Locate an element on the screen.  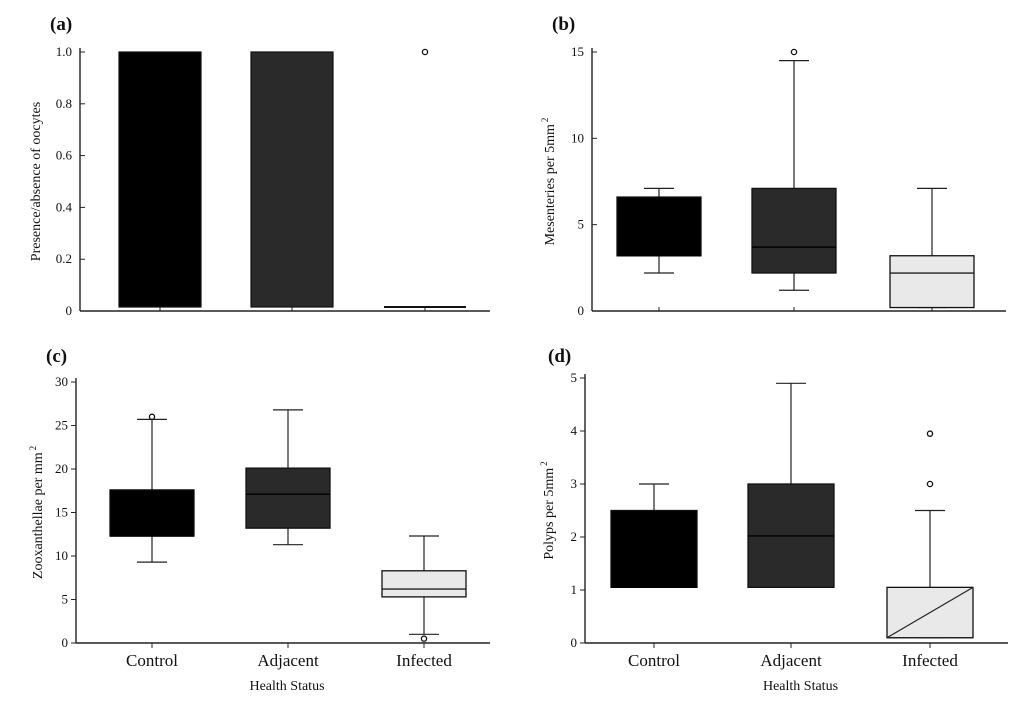
y-tick-label: 20 is located at coordinates (61, 468).